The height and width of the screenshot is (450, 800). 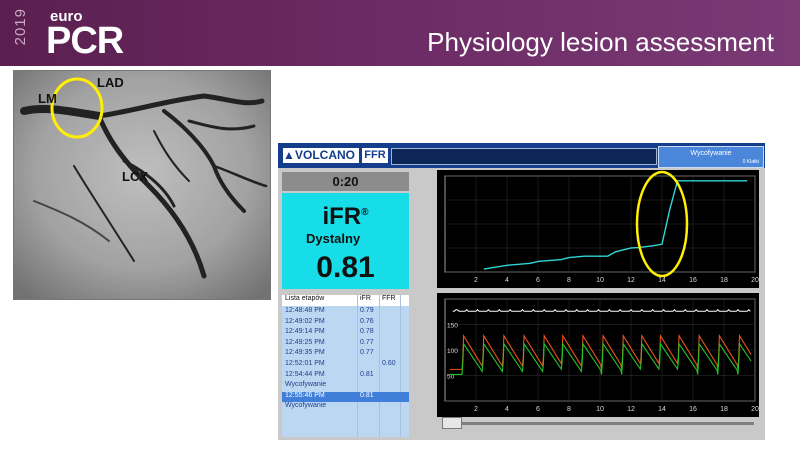 I want to click on ifr-x-tick-label: 18, so click(x=724, y=280).